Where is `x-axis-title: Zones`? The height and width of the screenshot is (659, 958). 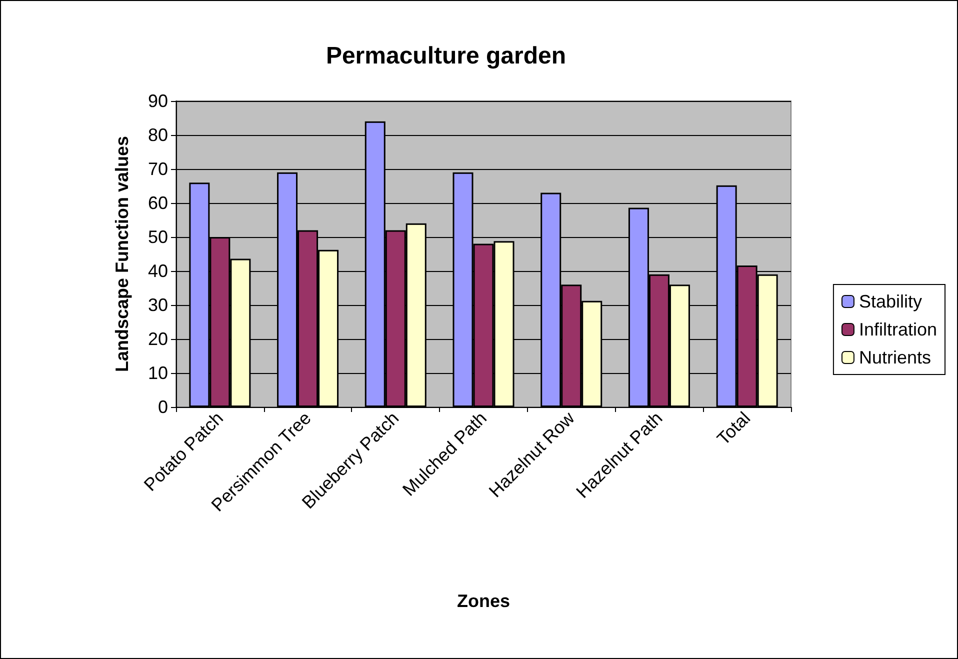 x-axis-title: Zones is located at coordinates (483, 601).